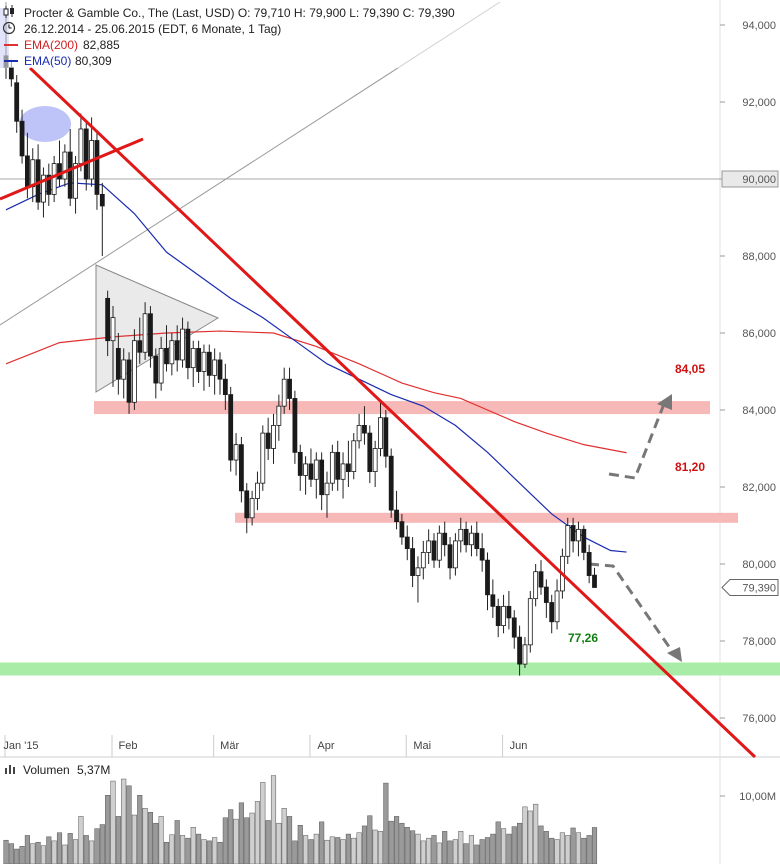 This screenshot has height=864, width=780. What do you see at coordinates (250, 34) in the screenshot?
I see `legend-backdrop` at bounding box center [250, 34].